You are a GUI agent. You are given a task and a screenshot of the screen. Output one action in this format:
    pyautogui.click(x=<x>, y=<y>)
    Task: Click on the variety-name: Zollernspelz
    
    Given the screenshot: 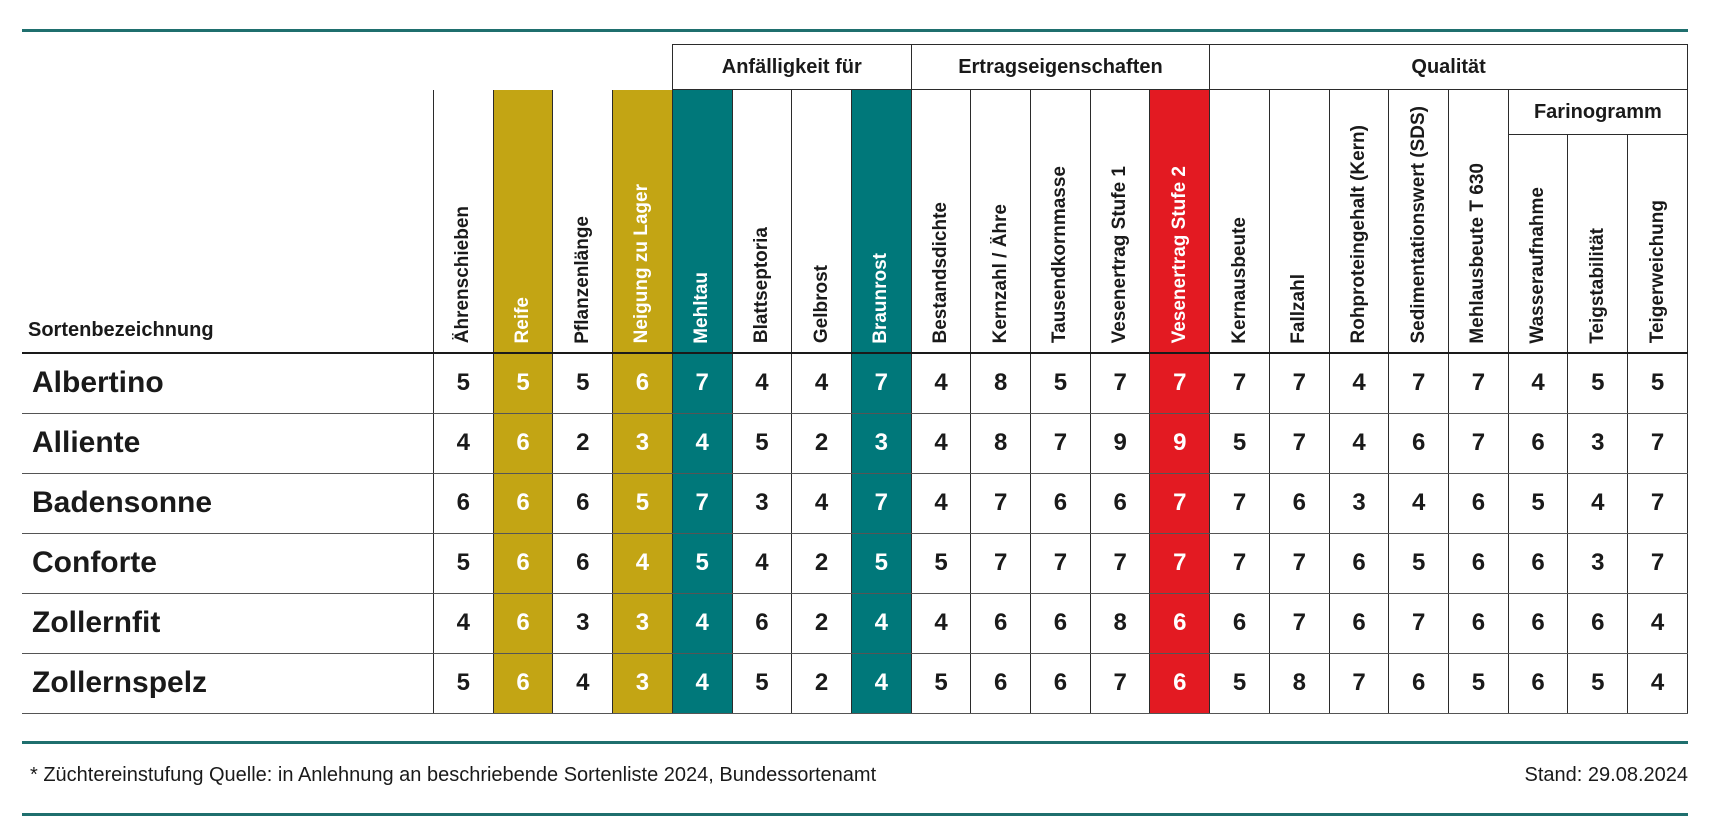 What is the action you would take?
    pyautogui.click(x=228, y=683)
    